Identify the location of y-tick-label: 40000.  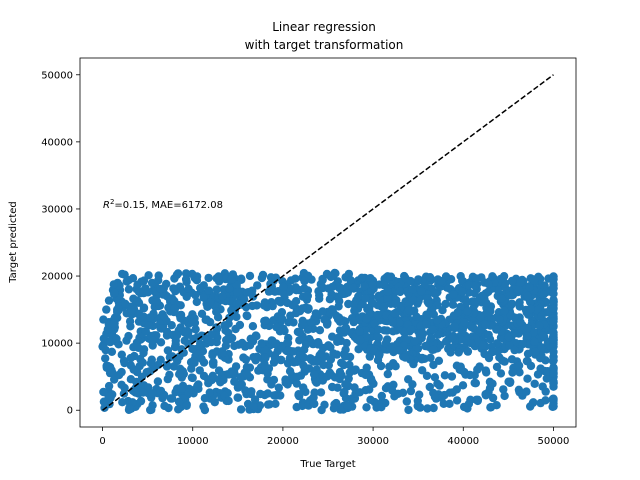
(57, 142).